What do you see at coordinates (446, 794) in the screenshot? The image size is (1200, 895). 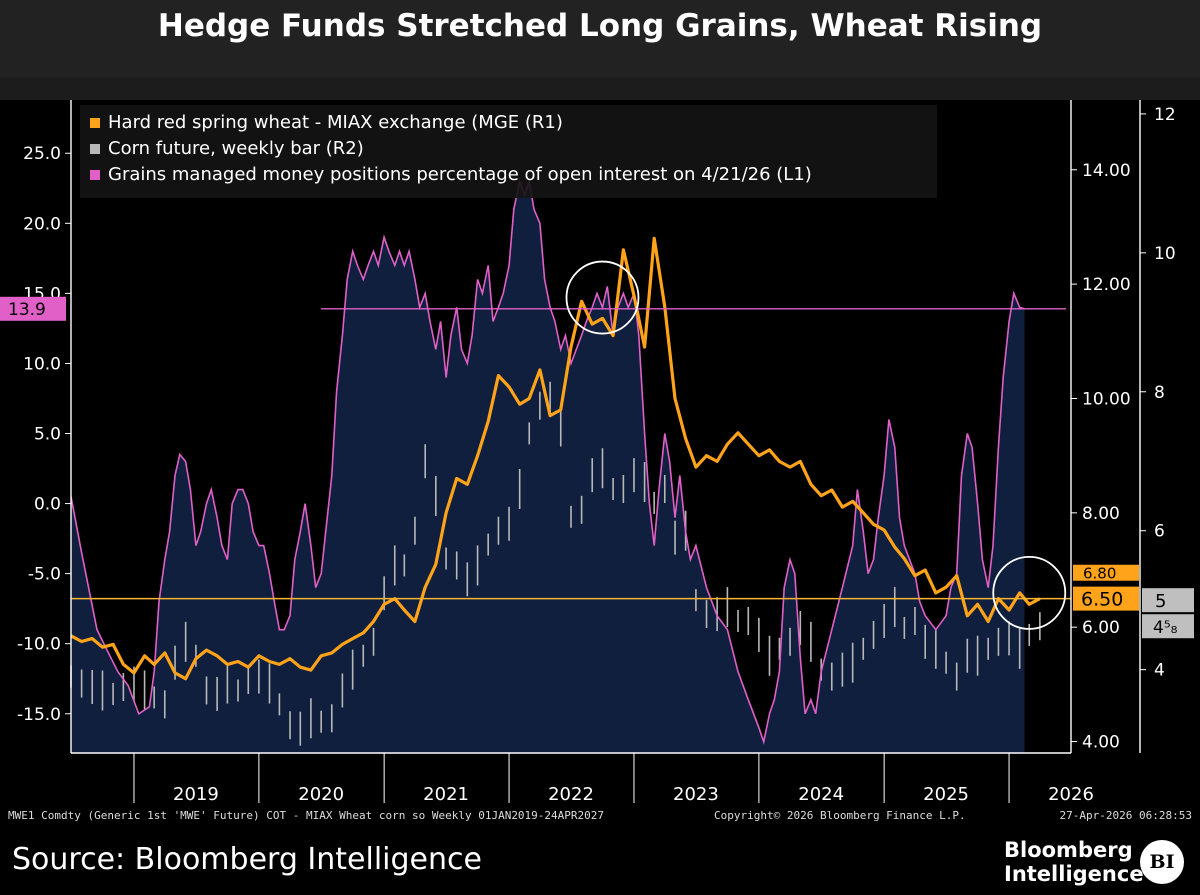 I see `x-tick-label: 2021` at bounding box center [446, 794].